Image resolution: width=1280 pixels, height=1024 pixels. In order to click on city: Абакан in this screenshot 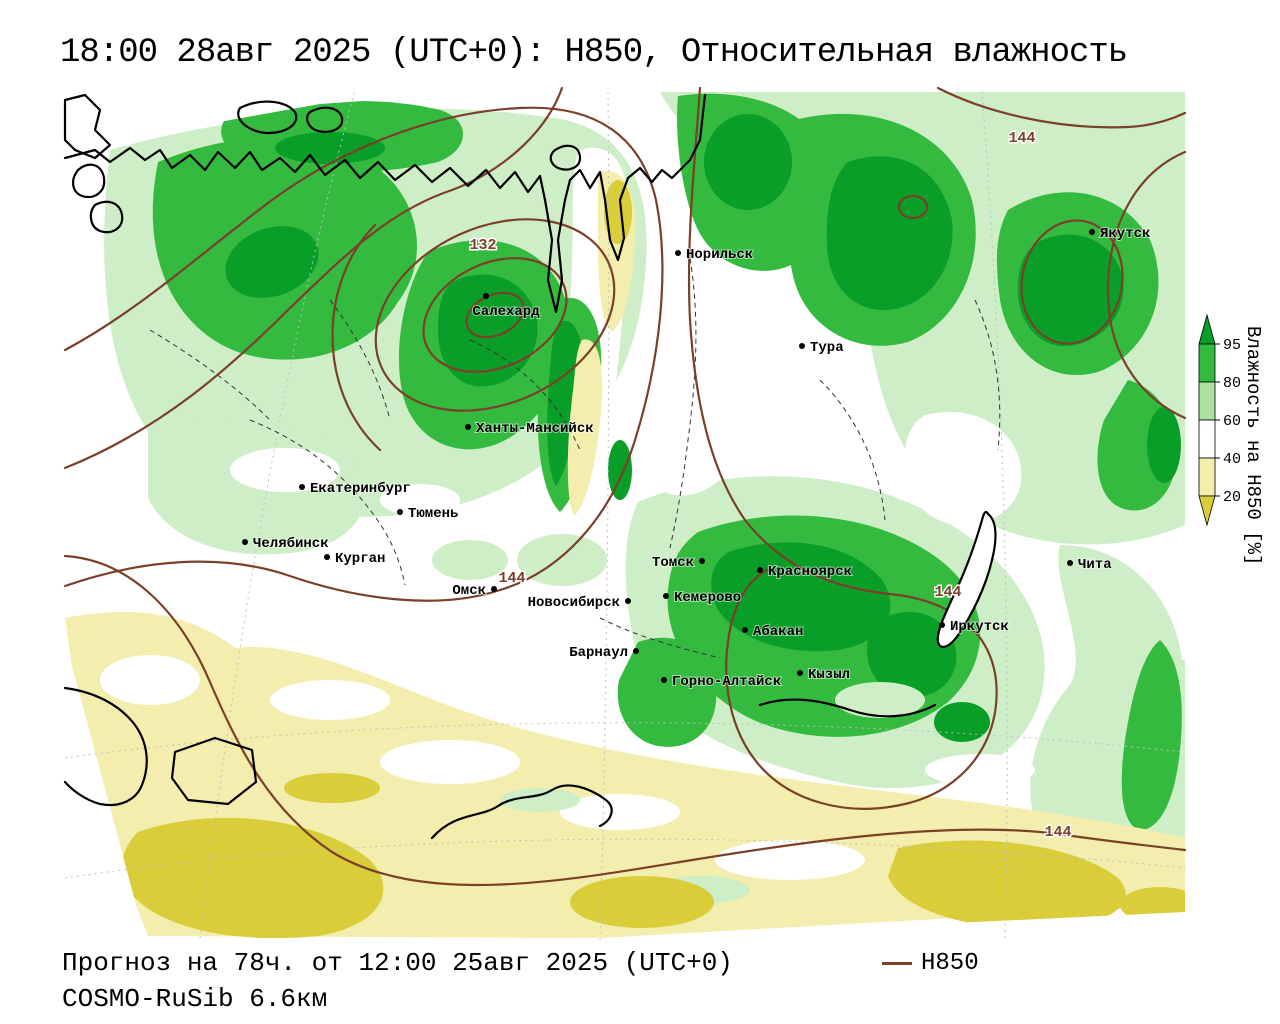, I will do `click(773, 632)`.